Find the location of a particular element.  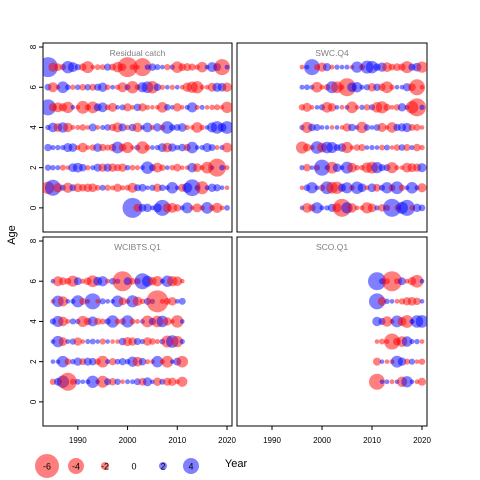

x-axis-label: Year is located at coordinates (236, 464).